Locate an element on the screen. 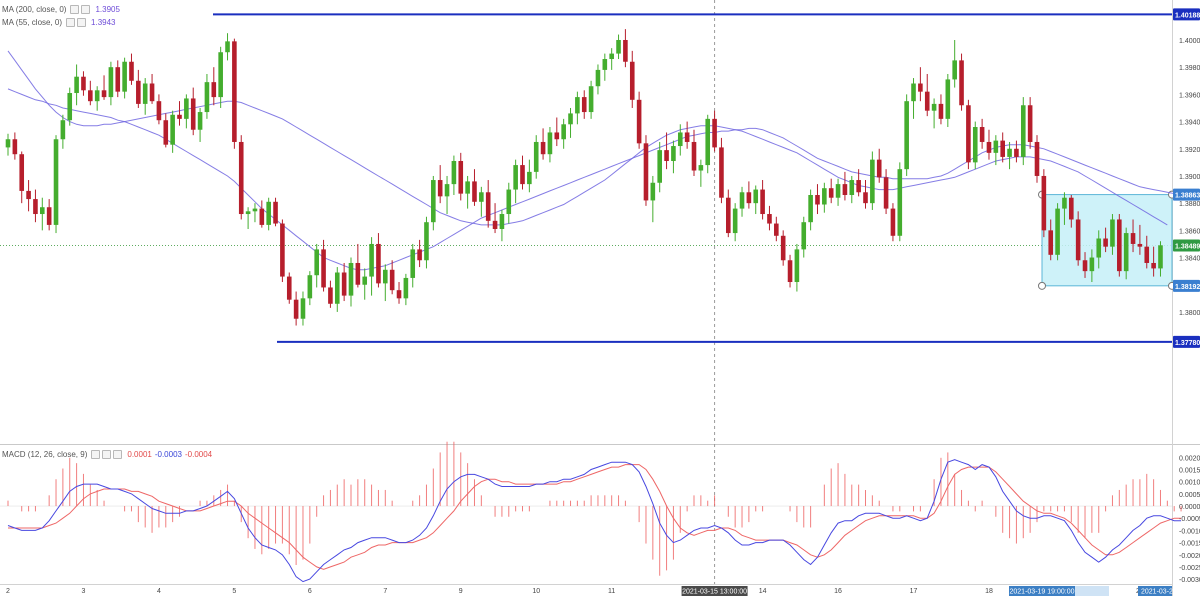 The image size is (1200, 601). range-box is located at coordinates (1107, 240).